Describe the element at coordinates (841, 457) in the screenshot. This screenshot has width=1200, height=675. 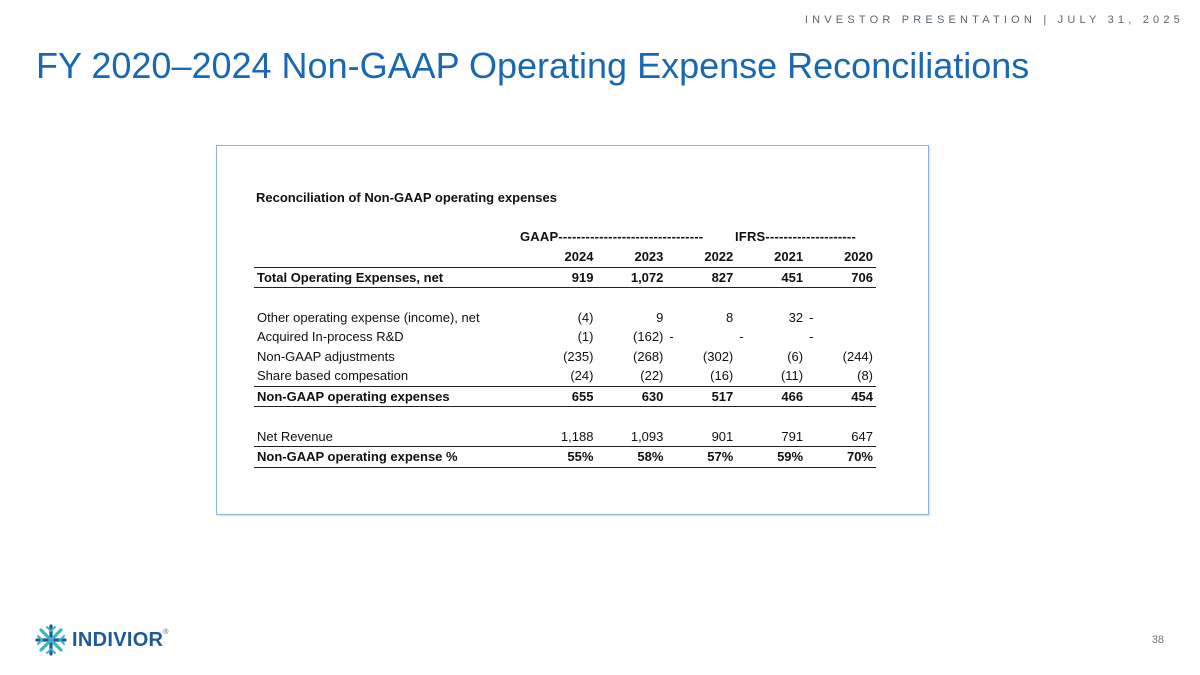
I see `row-value: 70%` at that location.